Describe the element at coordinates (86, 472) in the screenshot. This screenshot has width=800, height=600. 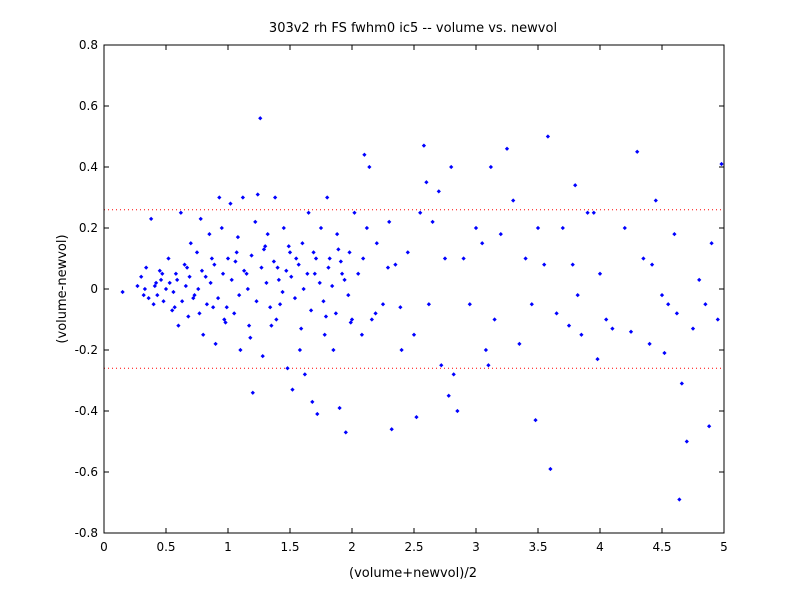
I see `y-tick-label: -0.6` at that location.